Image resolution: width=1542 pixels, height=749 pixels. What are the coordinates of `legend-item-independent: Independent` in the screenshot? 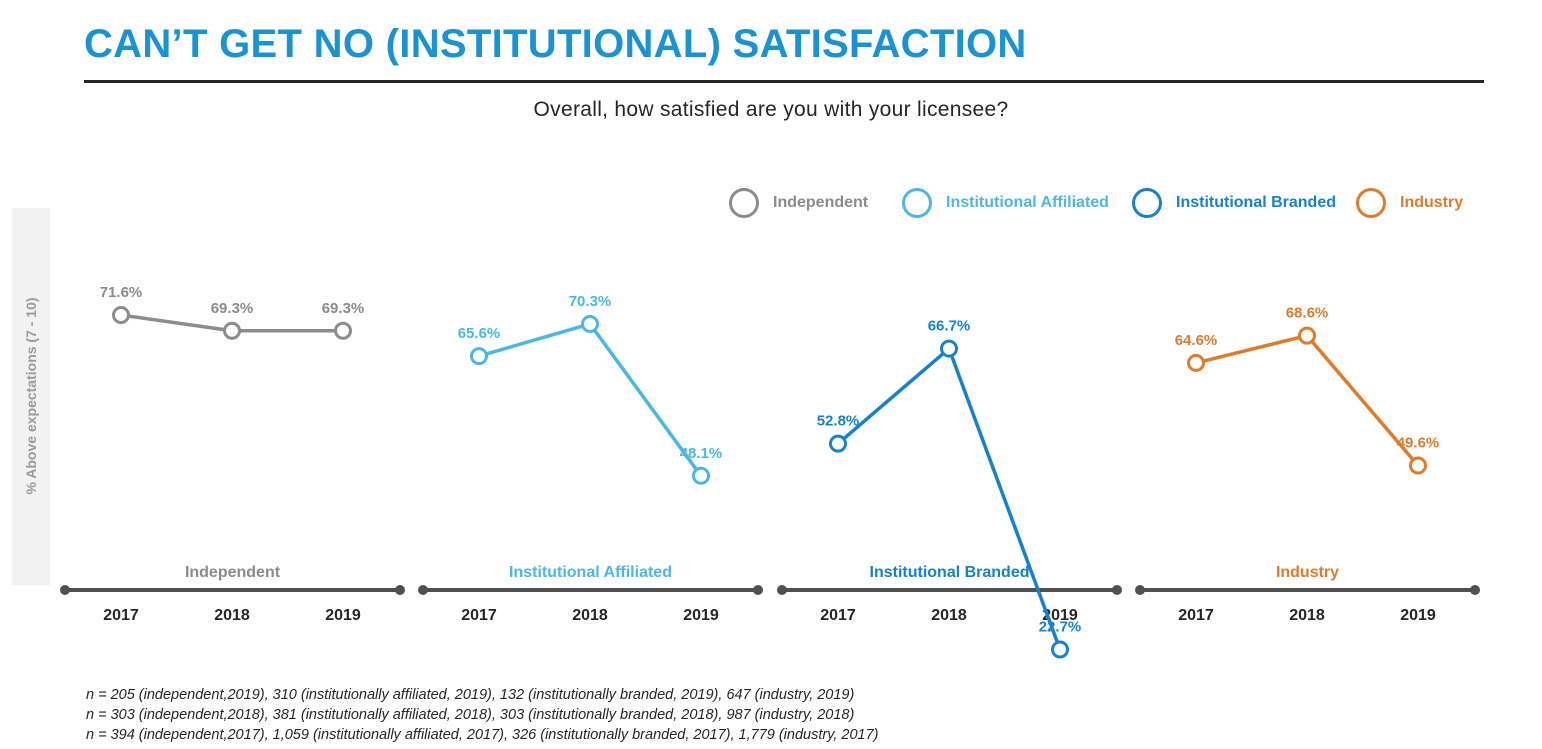 It's located at (798, 203).